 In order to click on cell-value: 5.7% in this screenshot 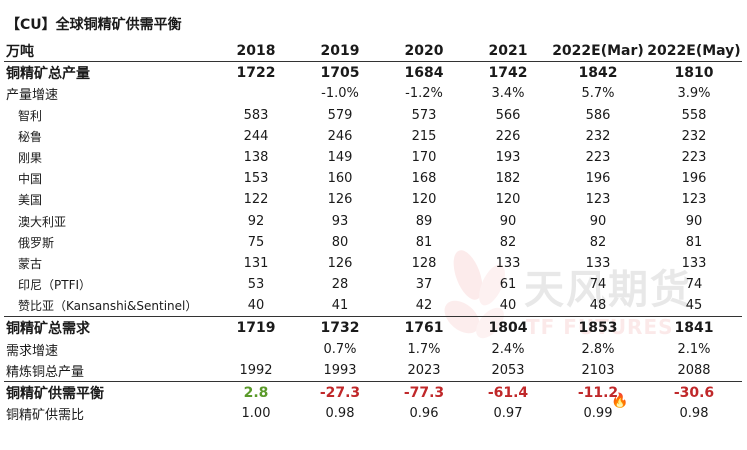, I will do `click(598, 94)`.